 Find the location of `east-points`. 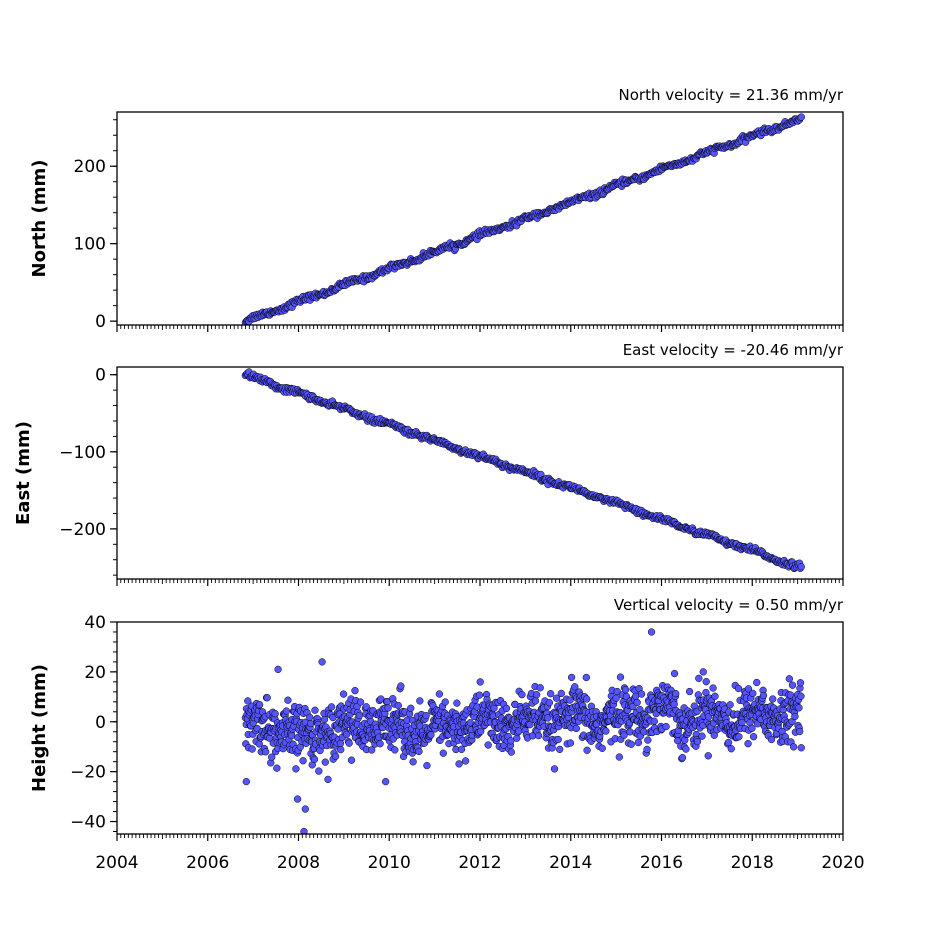

east-points is located at coordinates (523, 470).